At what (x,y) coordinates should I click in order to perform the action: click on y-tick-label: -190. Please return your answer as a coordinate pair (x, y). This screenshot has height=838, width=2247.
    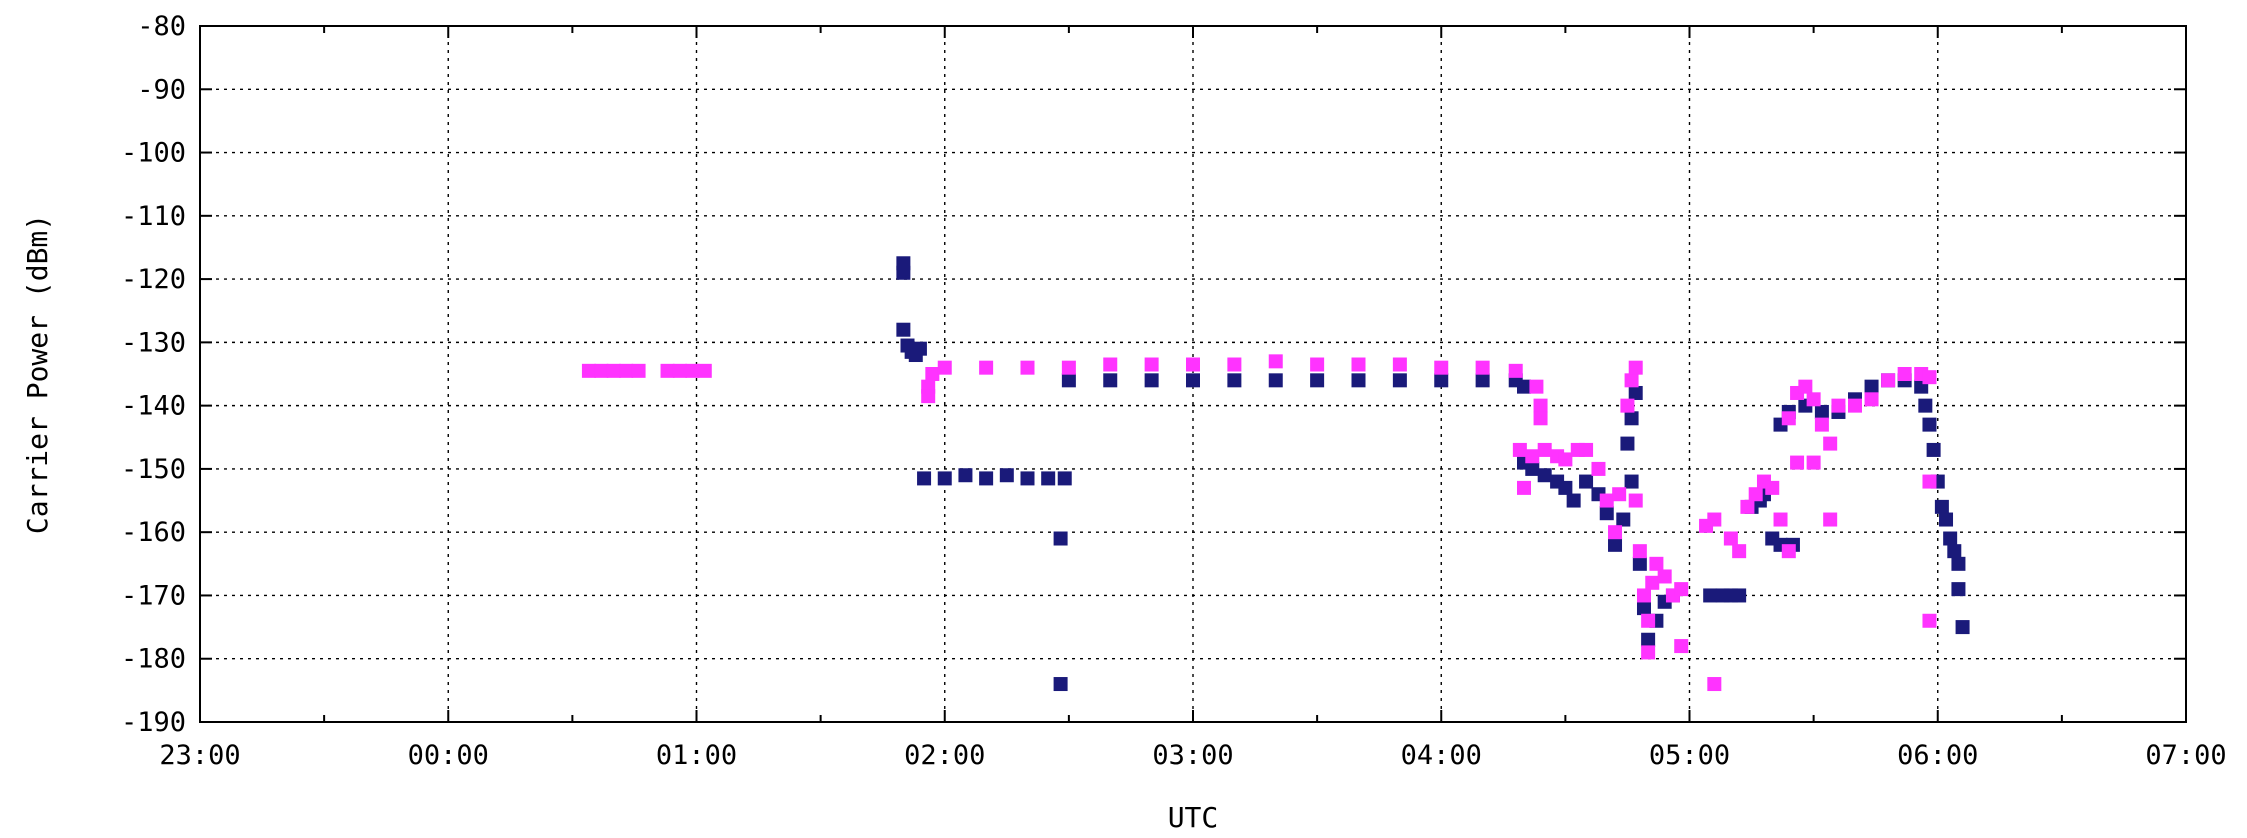
    Looking at the image, I should click on (153, 722).